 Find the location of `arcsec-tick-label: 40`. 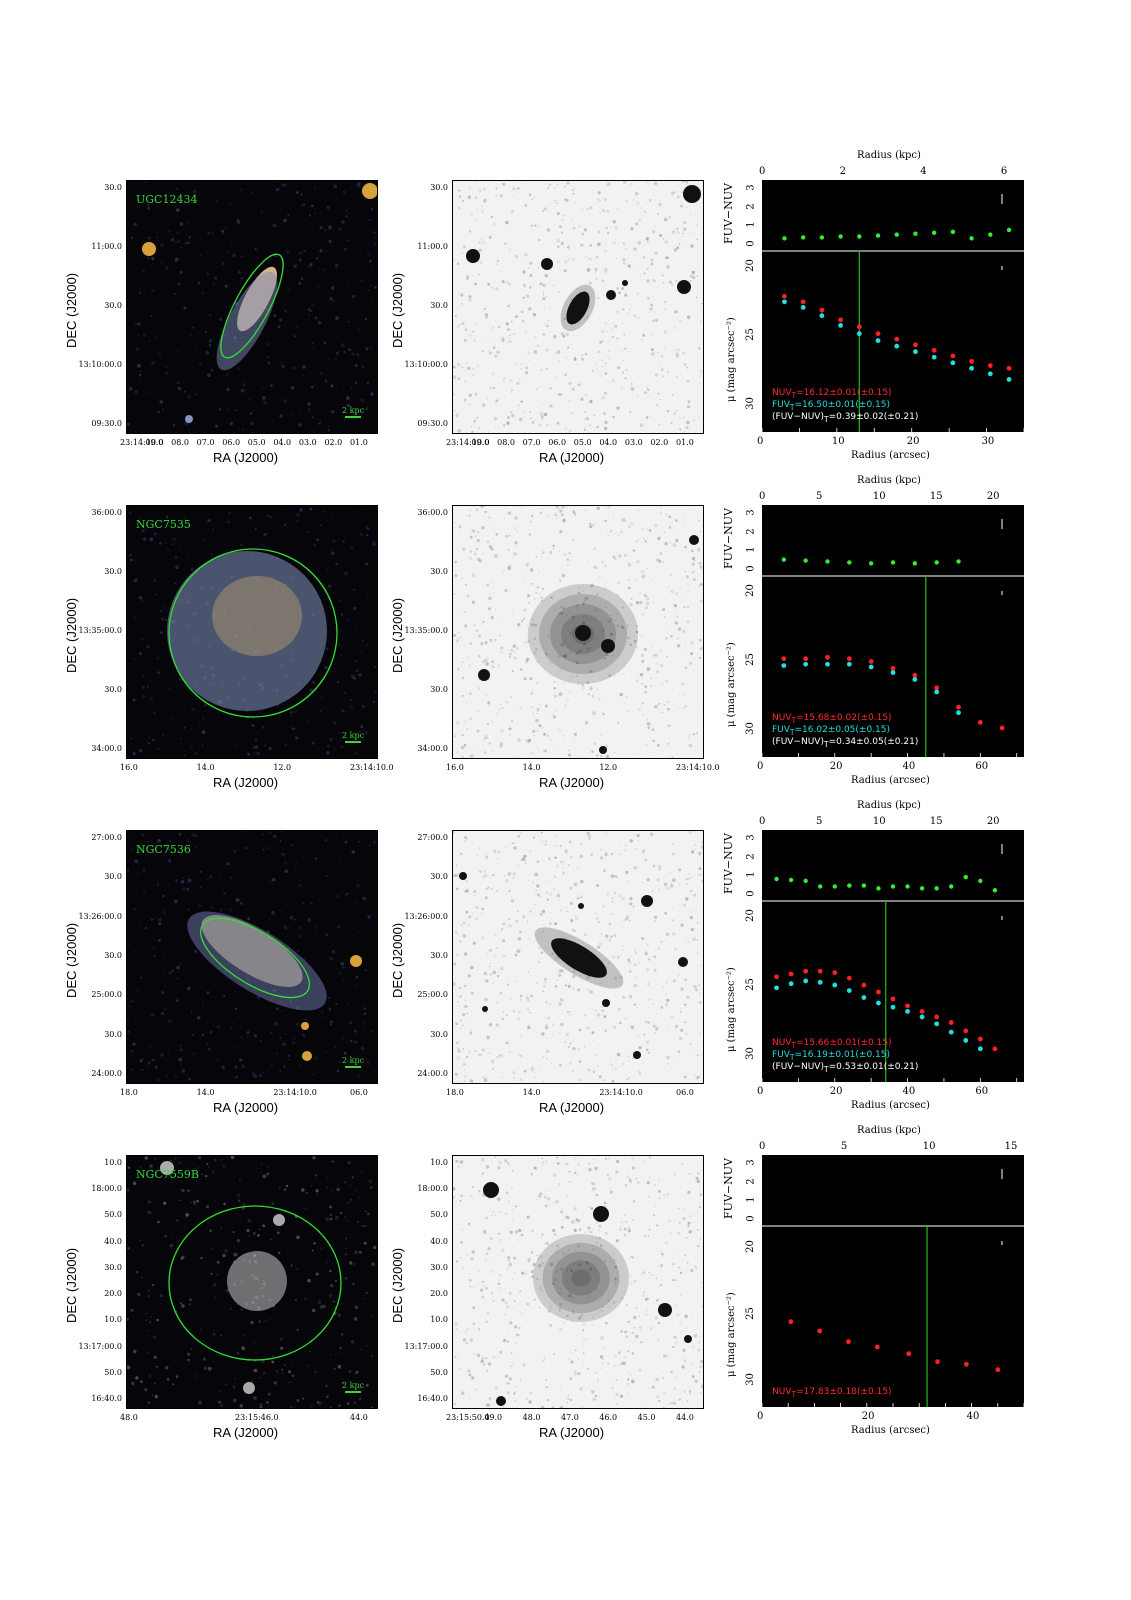

arcsec-tick-label: 40 is located at coordinates (909, 1091).